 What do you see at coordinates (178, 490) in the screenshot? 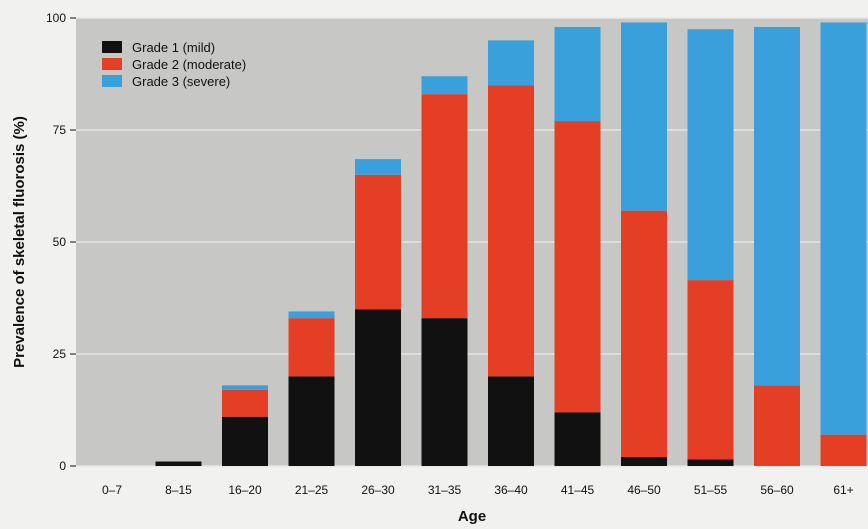
I see `x-tick-label-8–15: 8–15` at bounding box center [178, 490].